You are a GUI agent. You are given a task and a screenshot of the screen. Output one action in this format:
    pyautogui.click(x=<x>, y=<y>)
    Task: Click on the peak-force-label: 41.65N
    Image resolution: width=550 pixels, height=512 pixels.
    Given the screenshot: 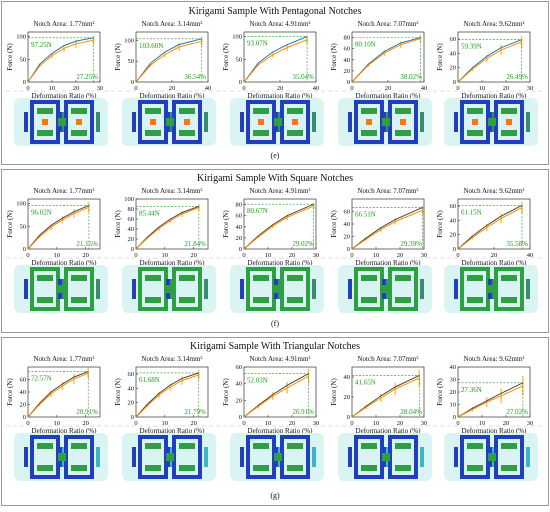 What is the action you would take?
    pyautogui.click(x=365, y=382)
    